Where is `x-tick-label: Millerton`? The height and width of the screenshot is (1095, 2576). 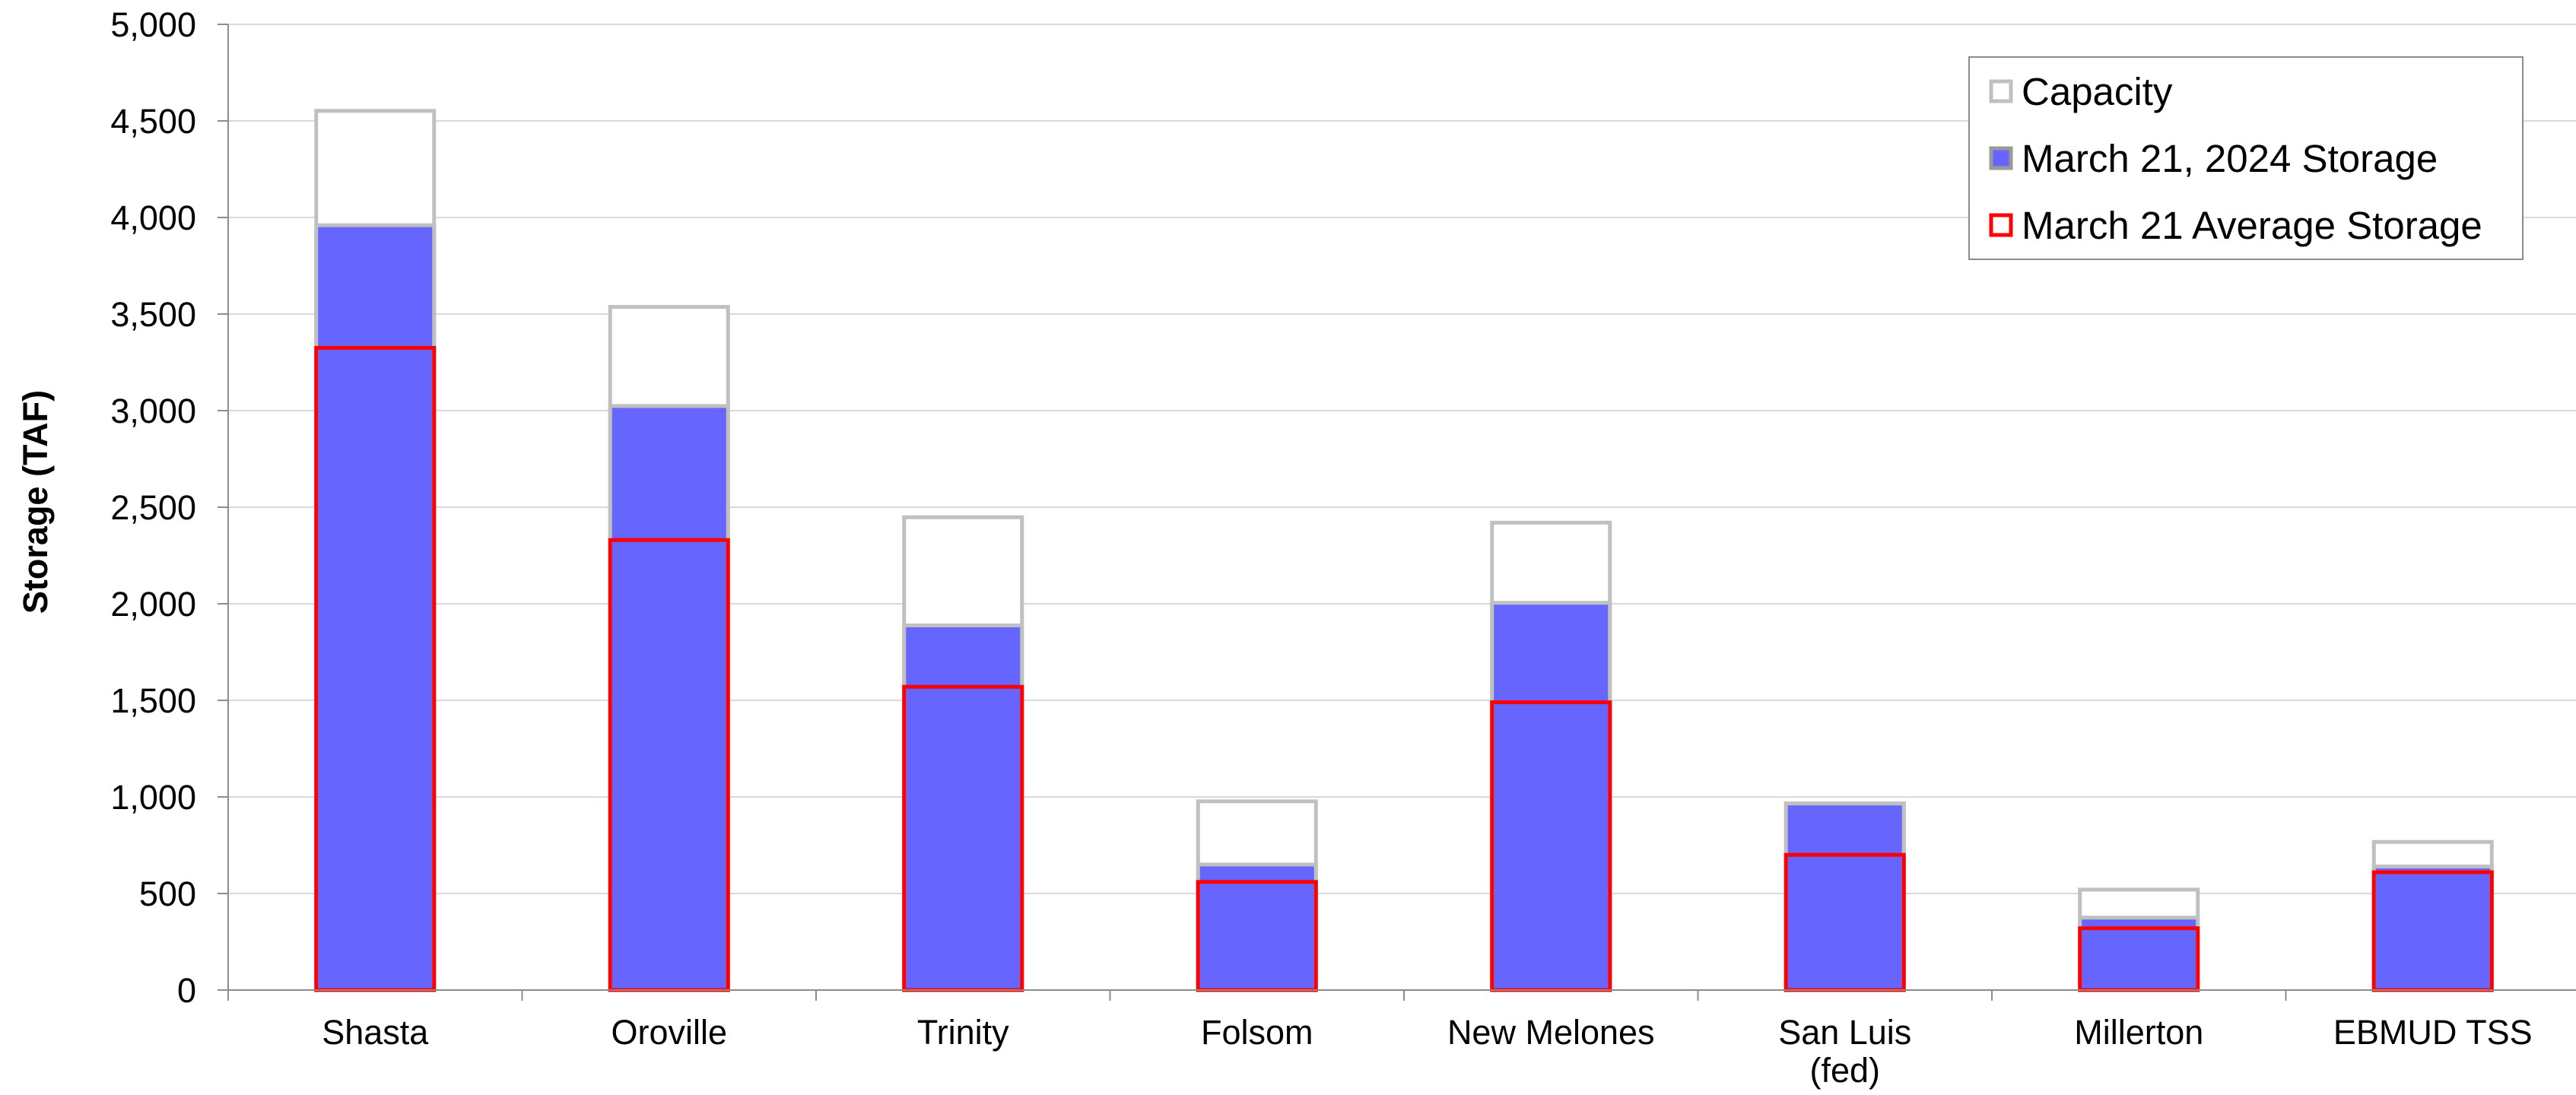
x-tick-label: Millerton is located at coordinates (2138, 1032).